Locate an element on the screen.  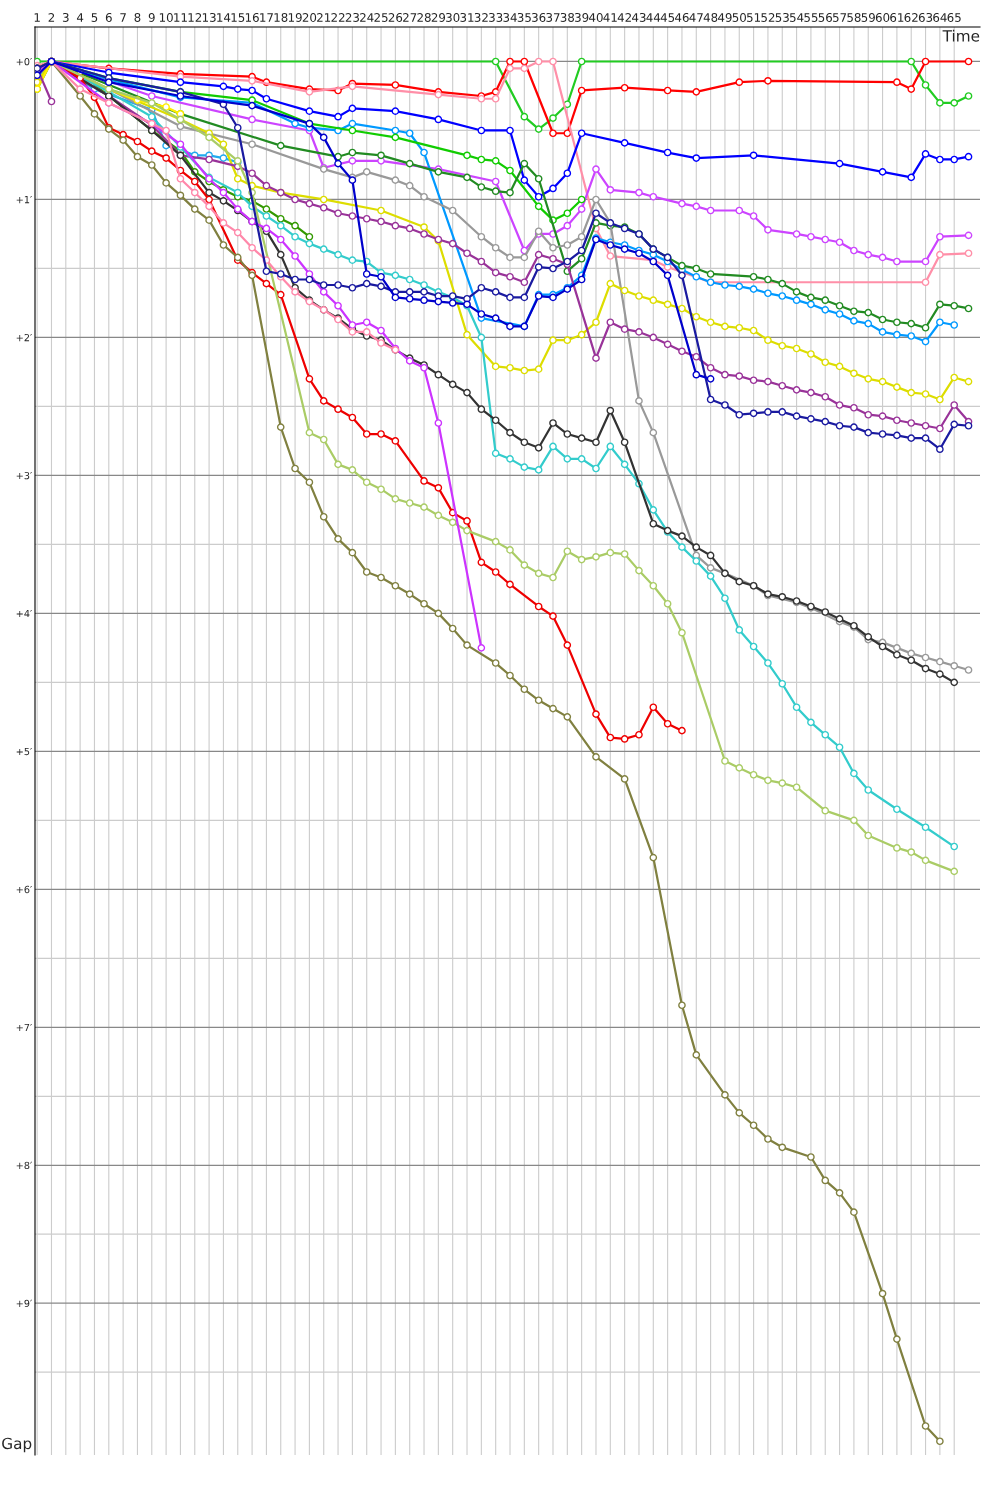
x-tick-label: 27 is located at coordinates (410, 17).